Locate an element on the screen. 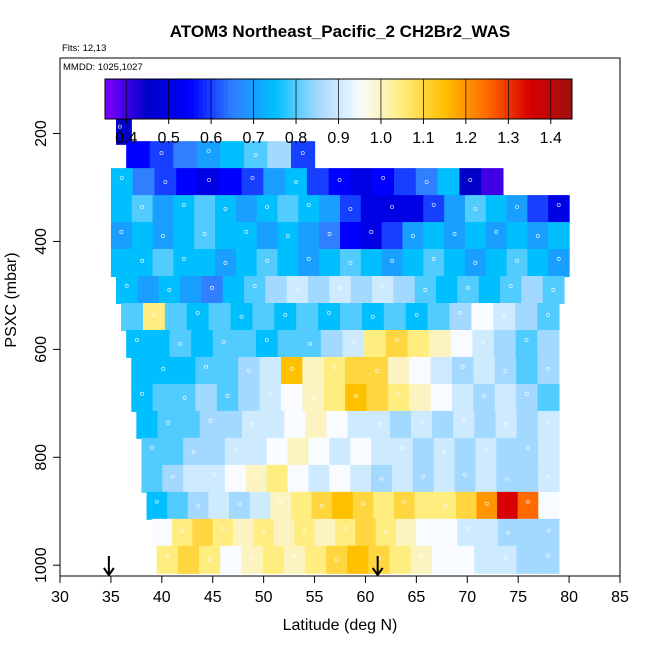 This screenshot has width=650, height=650. colorbar: 0.4 0.5 0.6 0.7 0.8 0.9 1.0 1.1 1.2 1.3 1.4 is located at coordinates (338, 112).